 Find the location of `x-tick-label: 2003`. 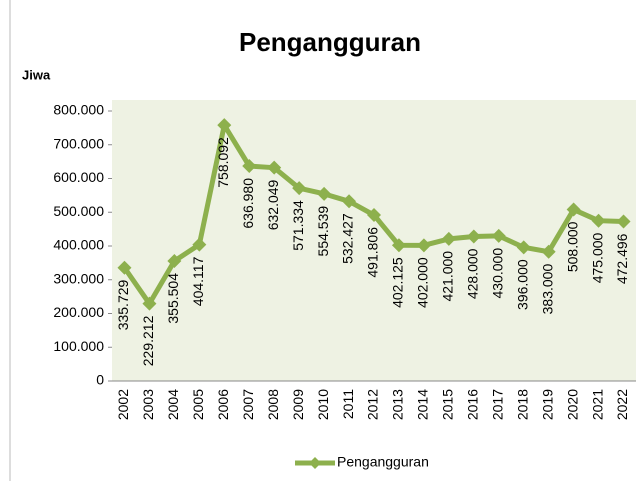

x-tick-label: 2003 is located at coordinates (148, 404).